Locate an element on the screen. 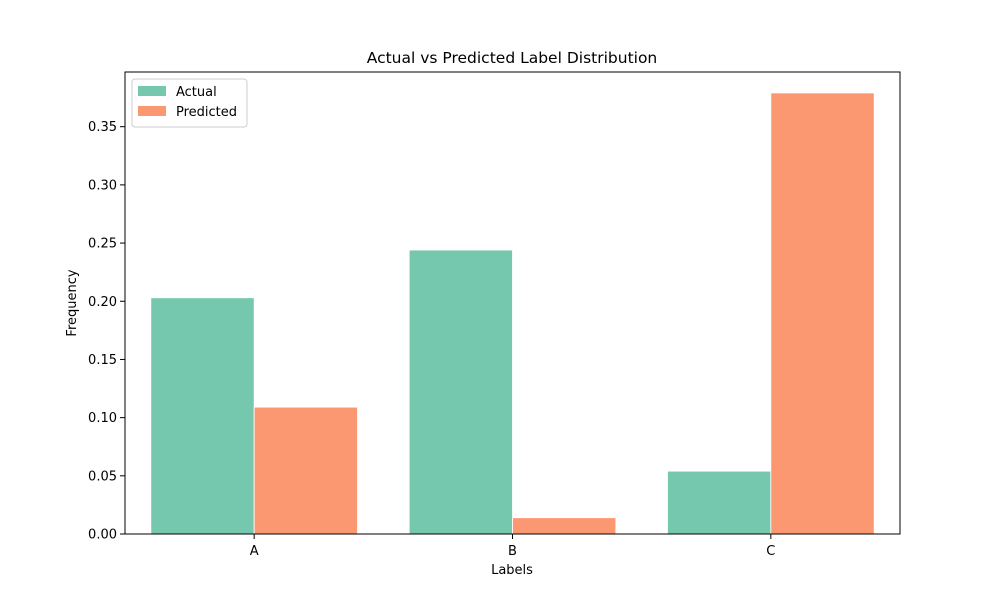 This screenshot has width=1000, height=604. x-axis-label: Labels is located at coordinates (512, 570).